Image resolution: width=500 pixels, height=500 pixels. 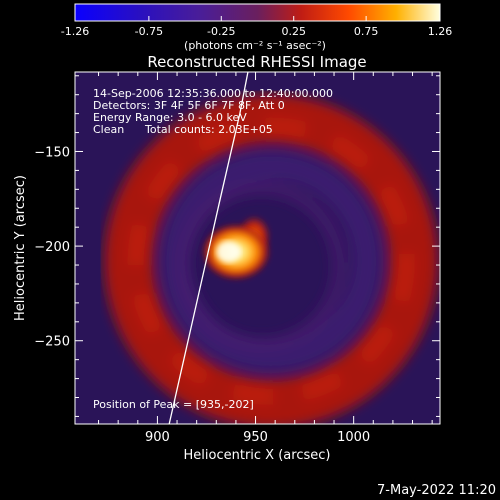 I want to click on colorbar-tick-label: -0.75, so click(x=149, y=31).